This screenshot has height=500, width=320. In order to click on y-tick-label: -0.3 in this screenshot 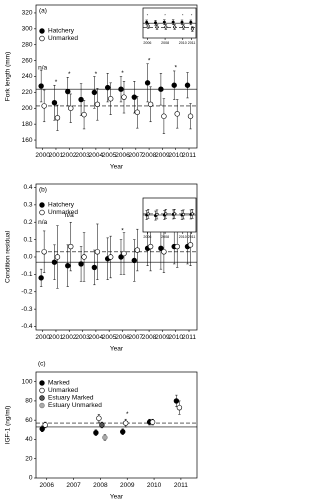, I will do `click(27, 309)`.